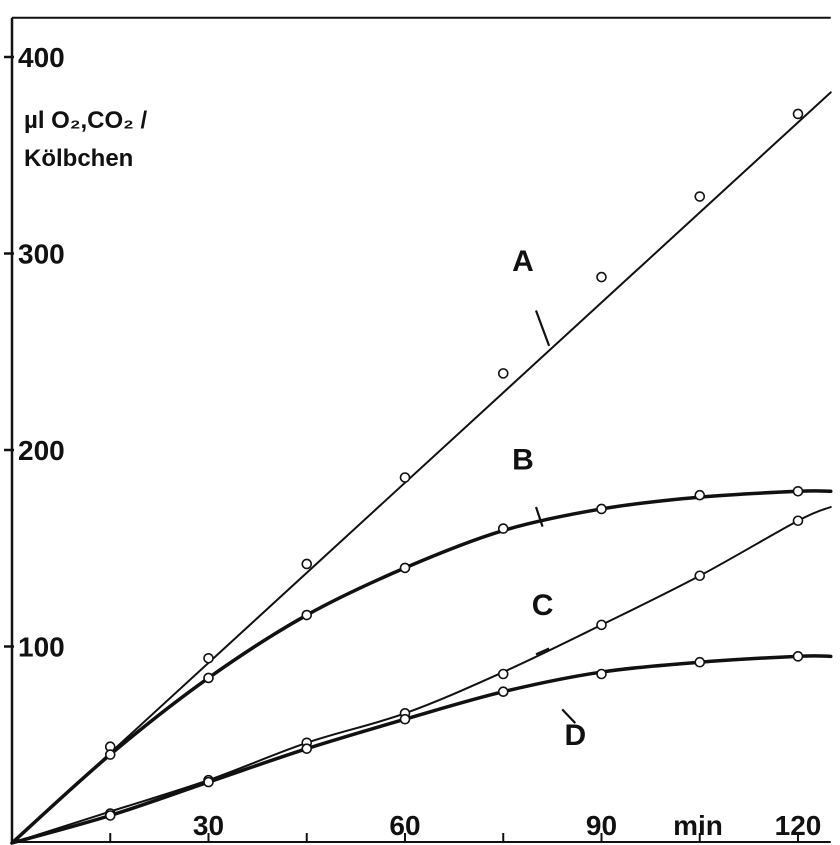  I want to click on y-tick-label-400: 400, so click(41, 57).